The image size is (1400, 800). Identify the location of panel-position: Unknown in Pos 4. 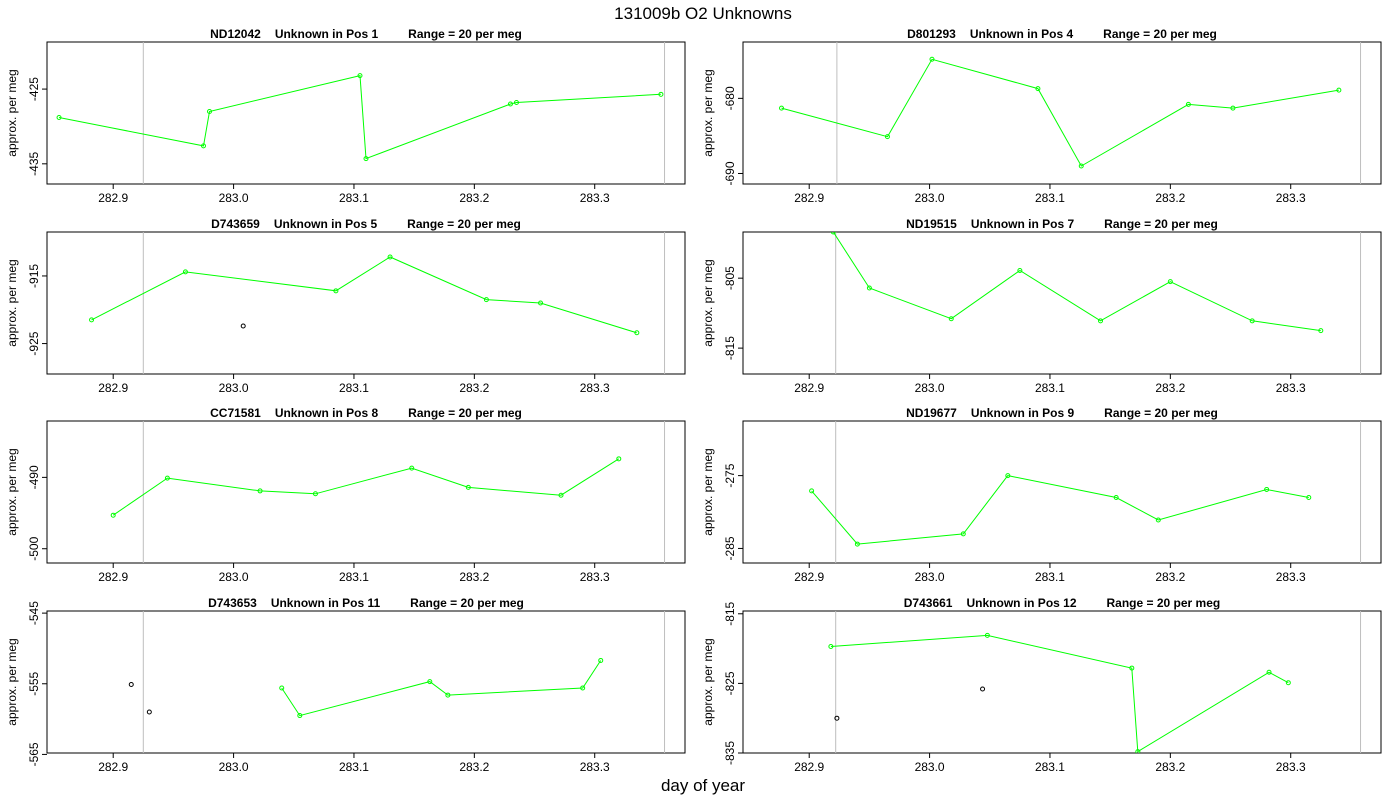
(1022, 34).